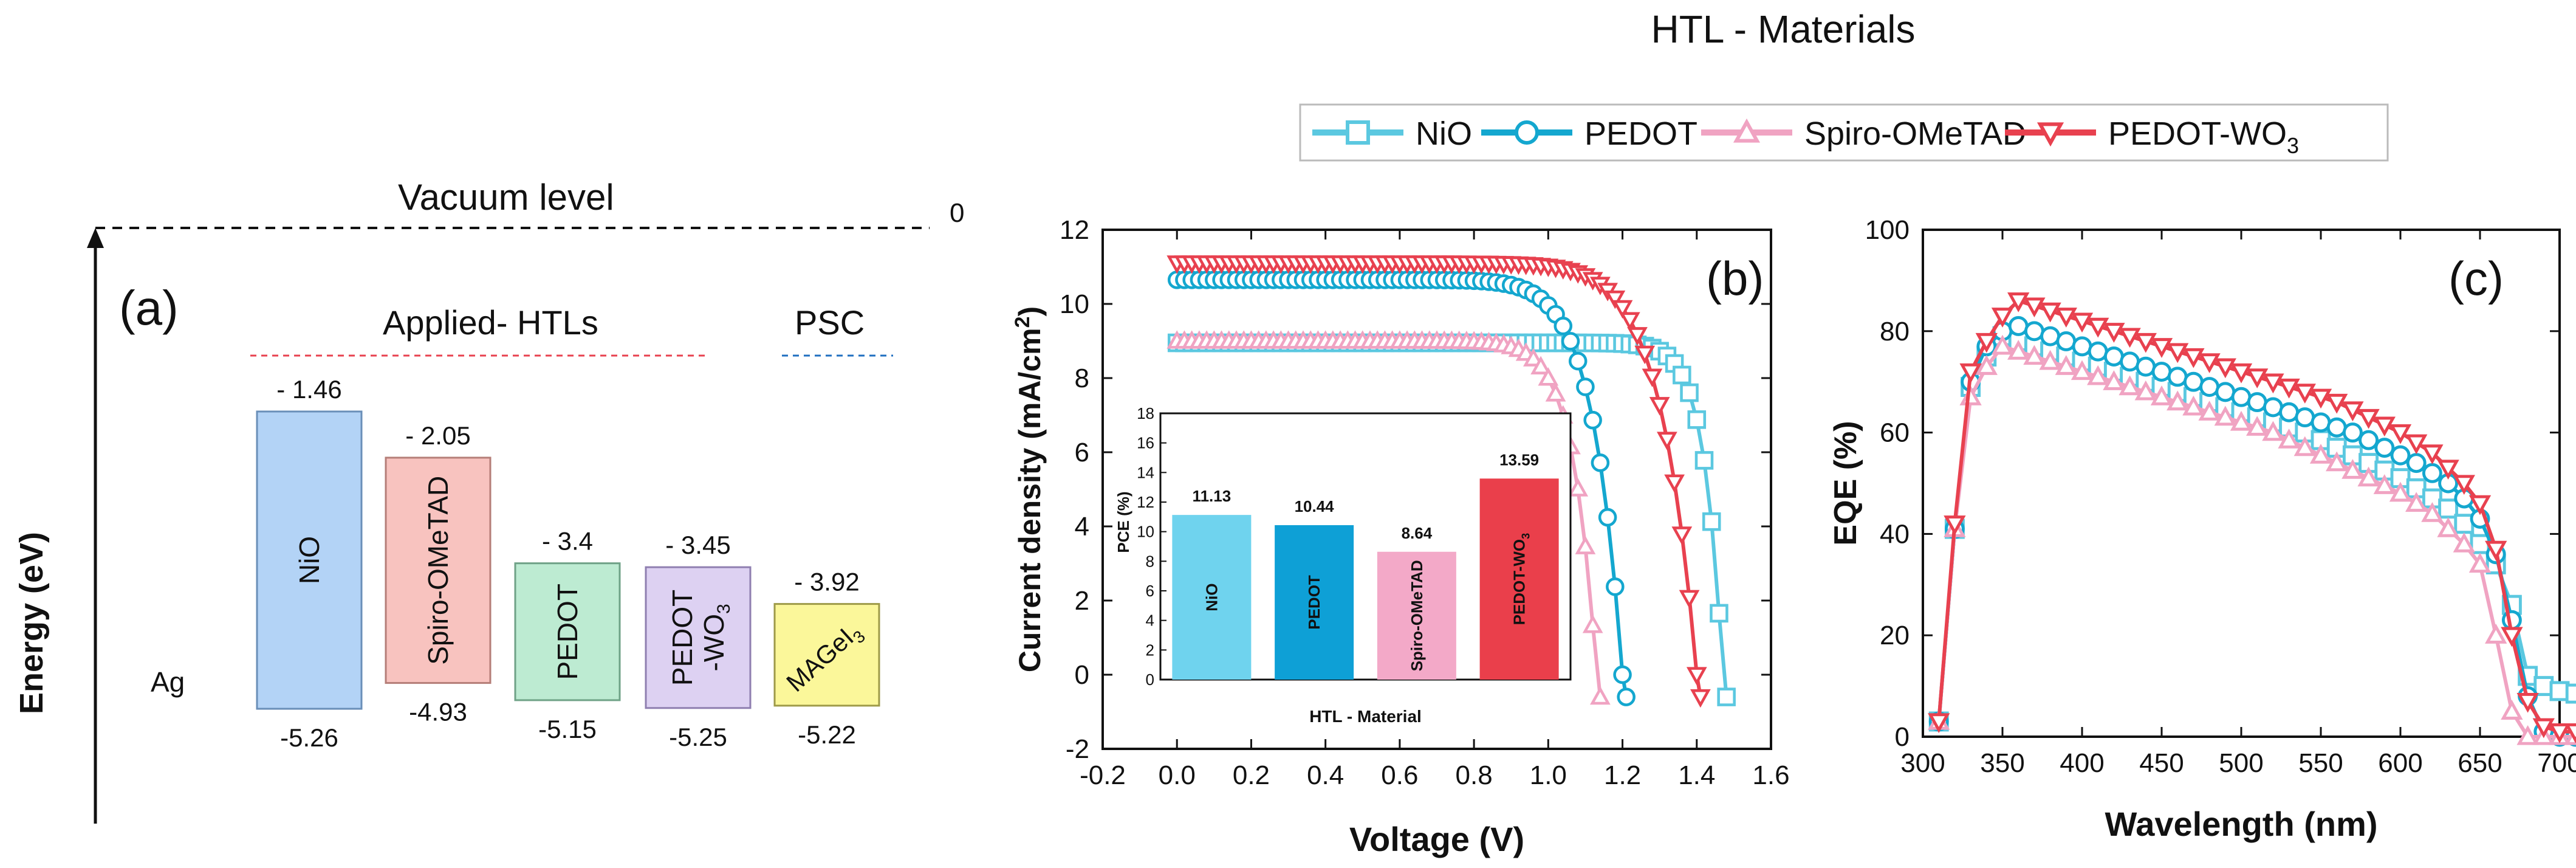 The height and width of the screenshot is (868, 2576). Describe the element at coordinates (438, 570) in the screenshot. I see `energy-bar-name-1: Spiro-OMeTAD` at that location.